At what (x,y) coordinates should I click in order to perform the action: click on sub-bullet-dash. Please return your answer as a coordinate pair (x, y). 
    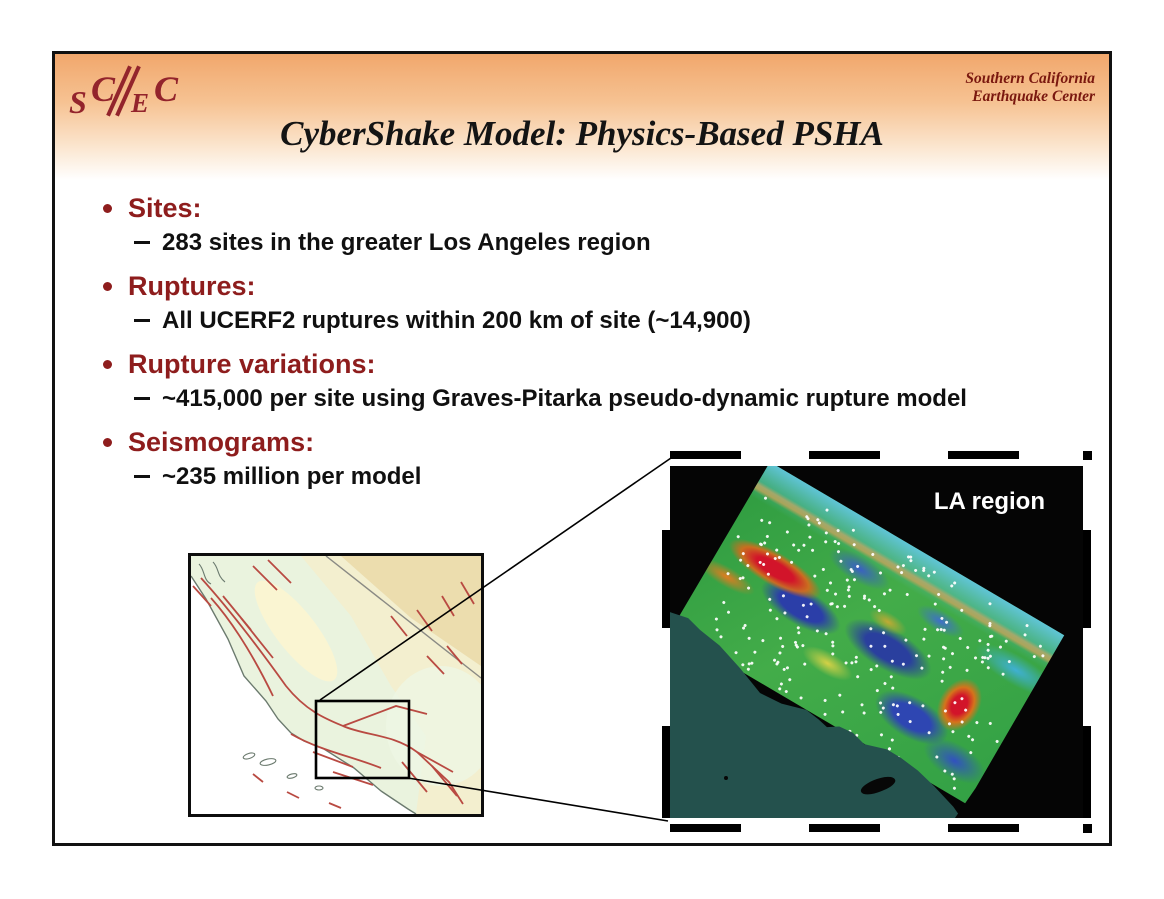
    Looking at the image, I should click on (142, 398).